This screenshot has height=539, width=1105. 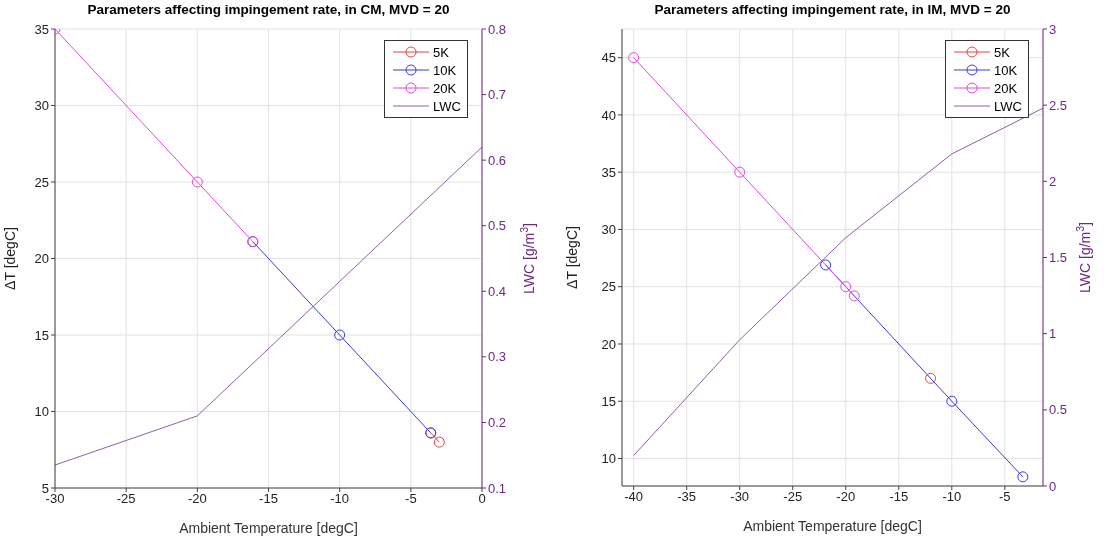 I want to click on y2-tick-label: 0, so click(x=1053, y=486).